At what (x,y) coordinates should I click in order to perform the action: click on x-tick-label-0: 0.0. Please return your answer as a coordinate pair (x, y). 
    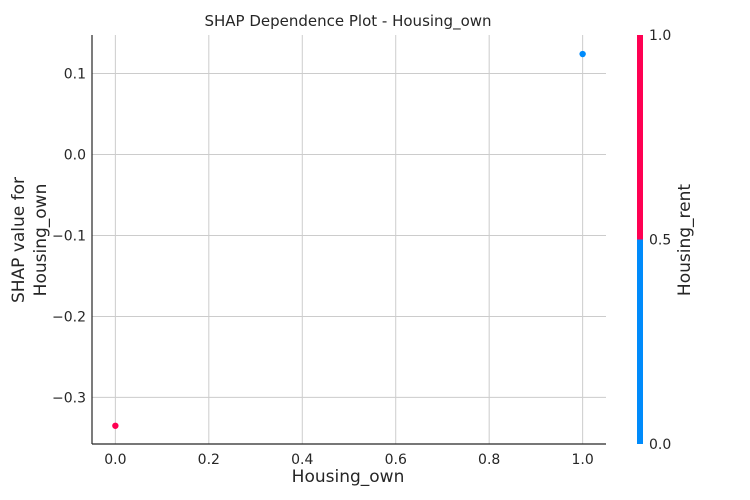
    Looking at the image, I should click on (115, 460).